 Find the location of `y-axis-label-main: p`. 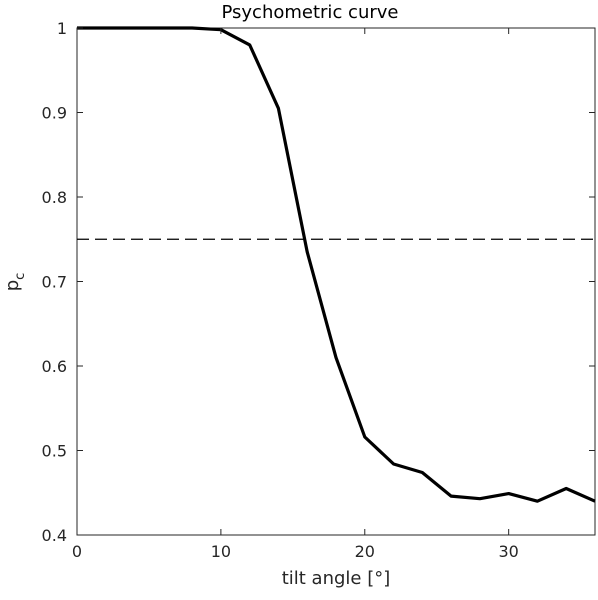

y-axis-label-main: p is located at coordinates (12, 285).